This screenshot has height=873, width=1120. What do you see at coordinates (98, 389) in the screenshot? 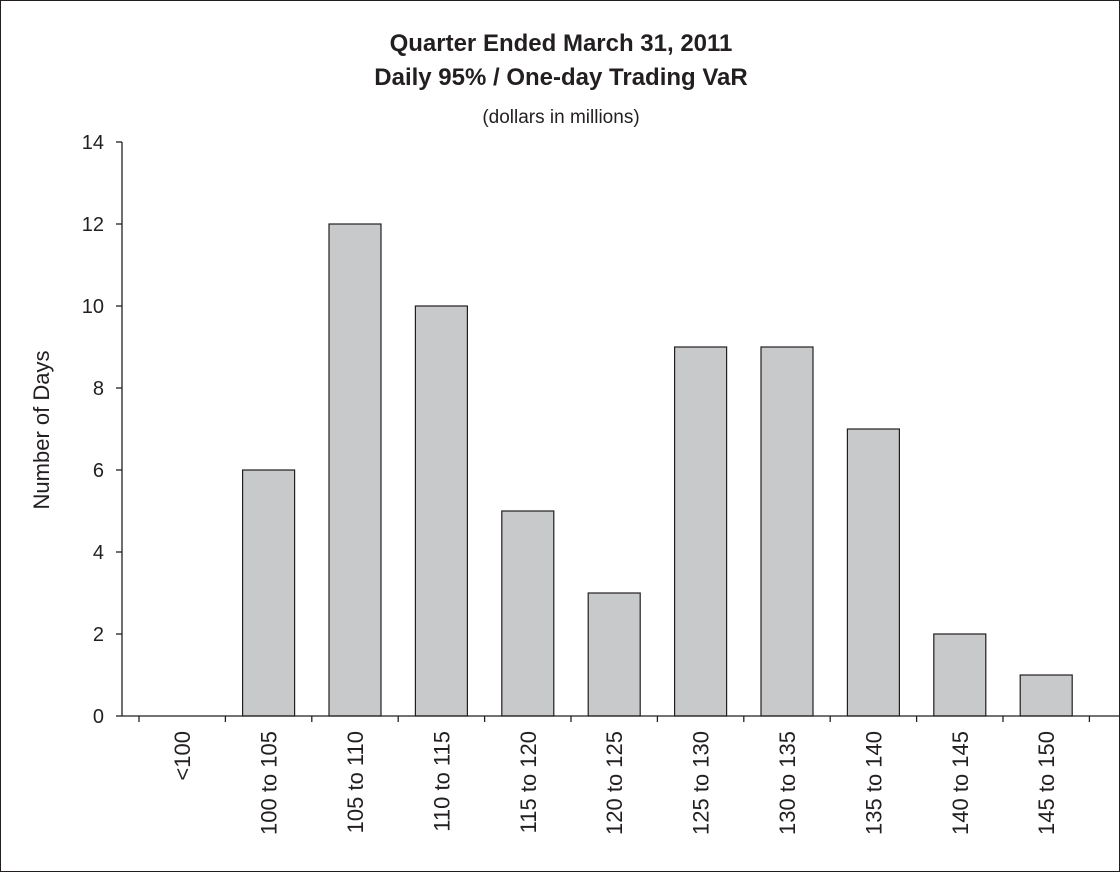
I see `y-tick-label-4: 8` at bounding box center [98, 389].